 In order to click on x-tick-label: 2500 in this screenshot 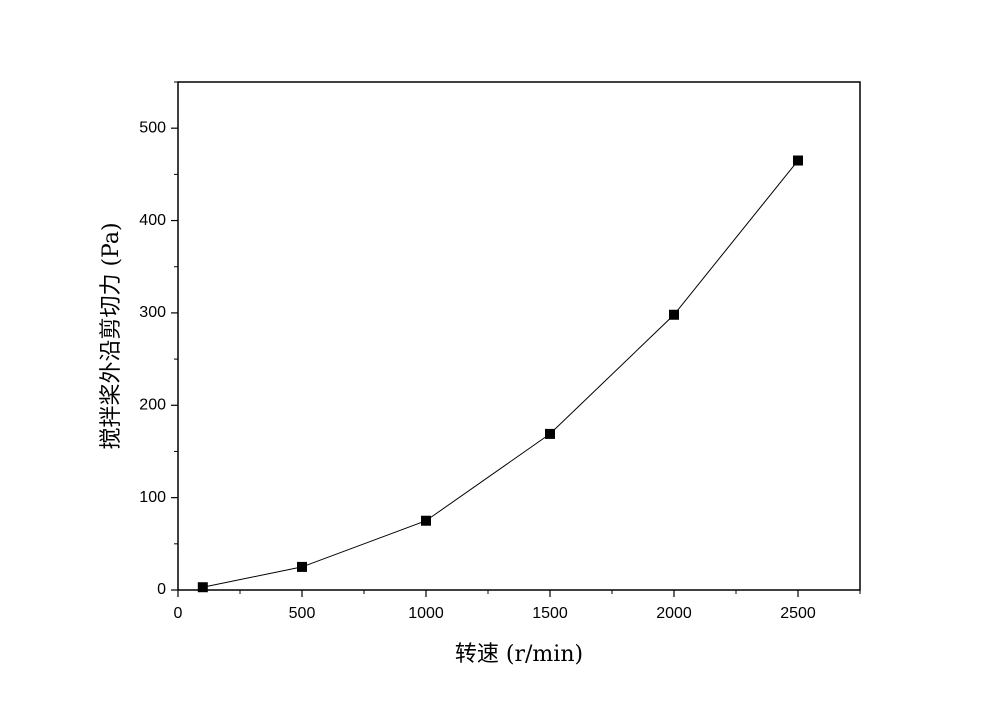, I will do `click(798, 613)`.